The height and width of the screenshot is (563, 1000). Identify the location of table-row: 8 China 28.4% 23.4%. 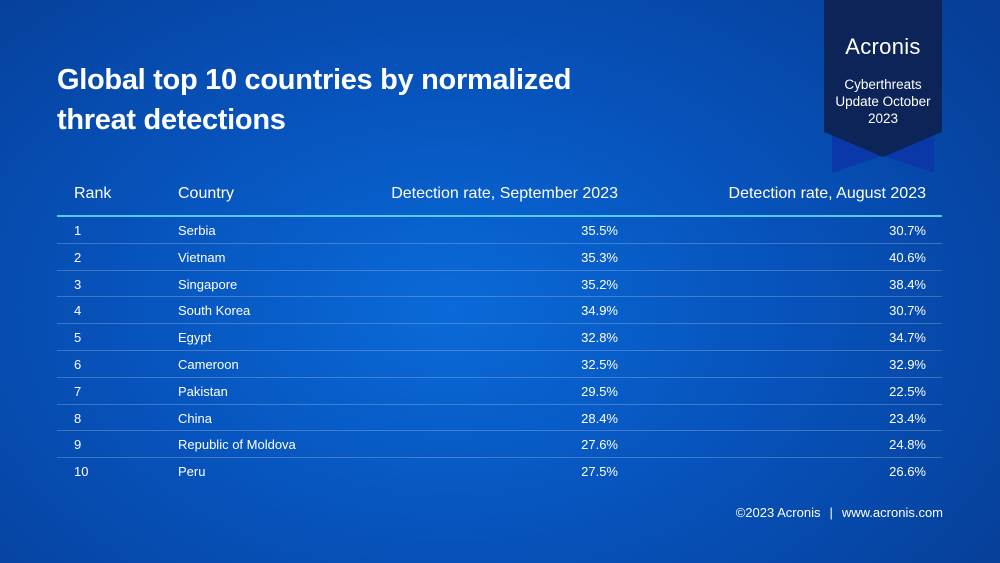
(499, 418).